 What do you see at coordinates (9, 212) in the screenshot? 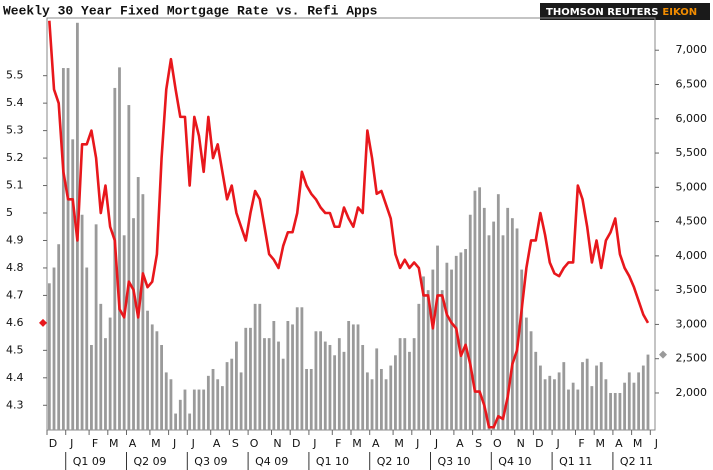
I see `y-tick-label: 5` at bounding box center [9, 212].